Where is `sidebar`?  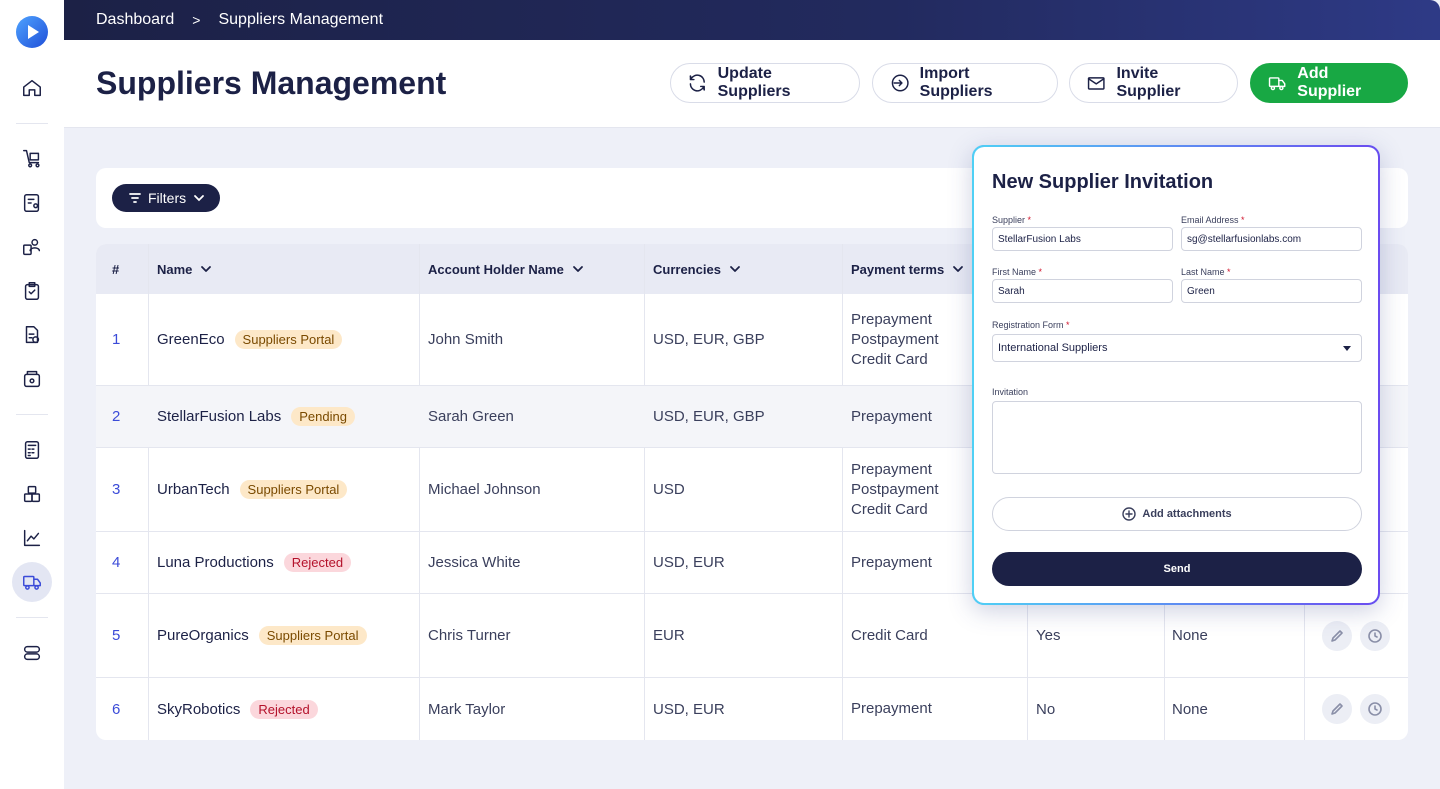
sidebar is located at coordinates (32, 394).